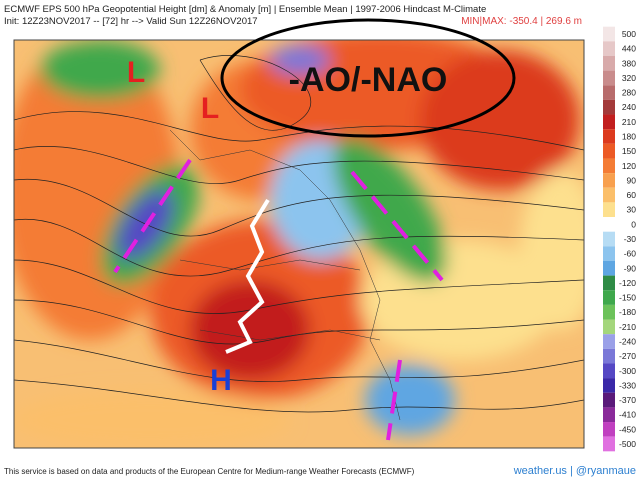  What do you see at coordinates (627, 371) in the screenshot?
I see `colorbar-label: -300` at bounding box center [627, 371].